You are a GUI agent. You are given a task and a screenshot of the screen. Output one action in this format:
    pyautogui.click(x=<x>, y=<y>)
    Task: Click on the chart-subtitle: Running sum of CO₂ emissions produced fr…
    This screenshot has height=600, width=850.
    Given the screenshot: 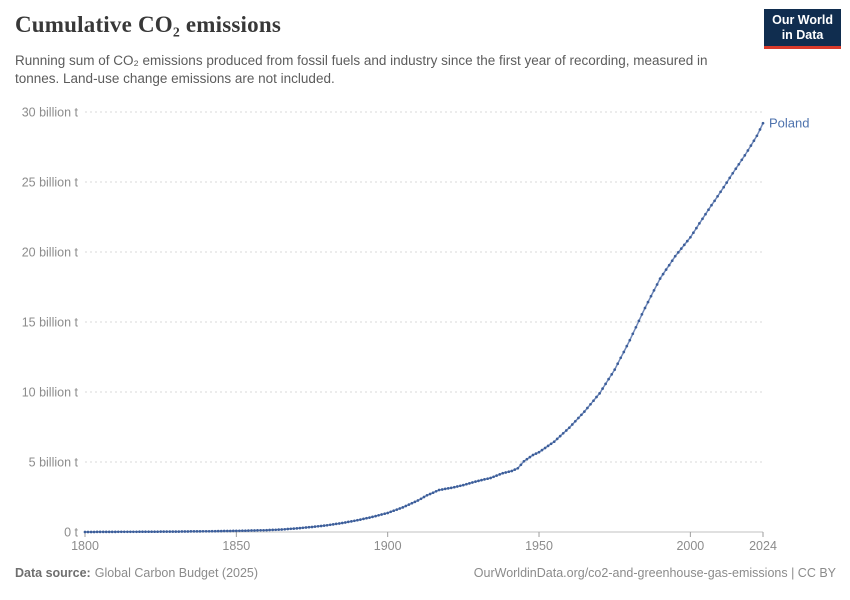 What is the action you would take?
    pyautogui.click(x=361, y=69)
    